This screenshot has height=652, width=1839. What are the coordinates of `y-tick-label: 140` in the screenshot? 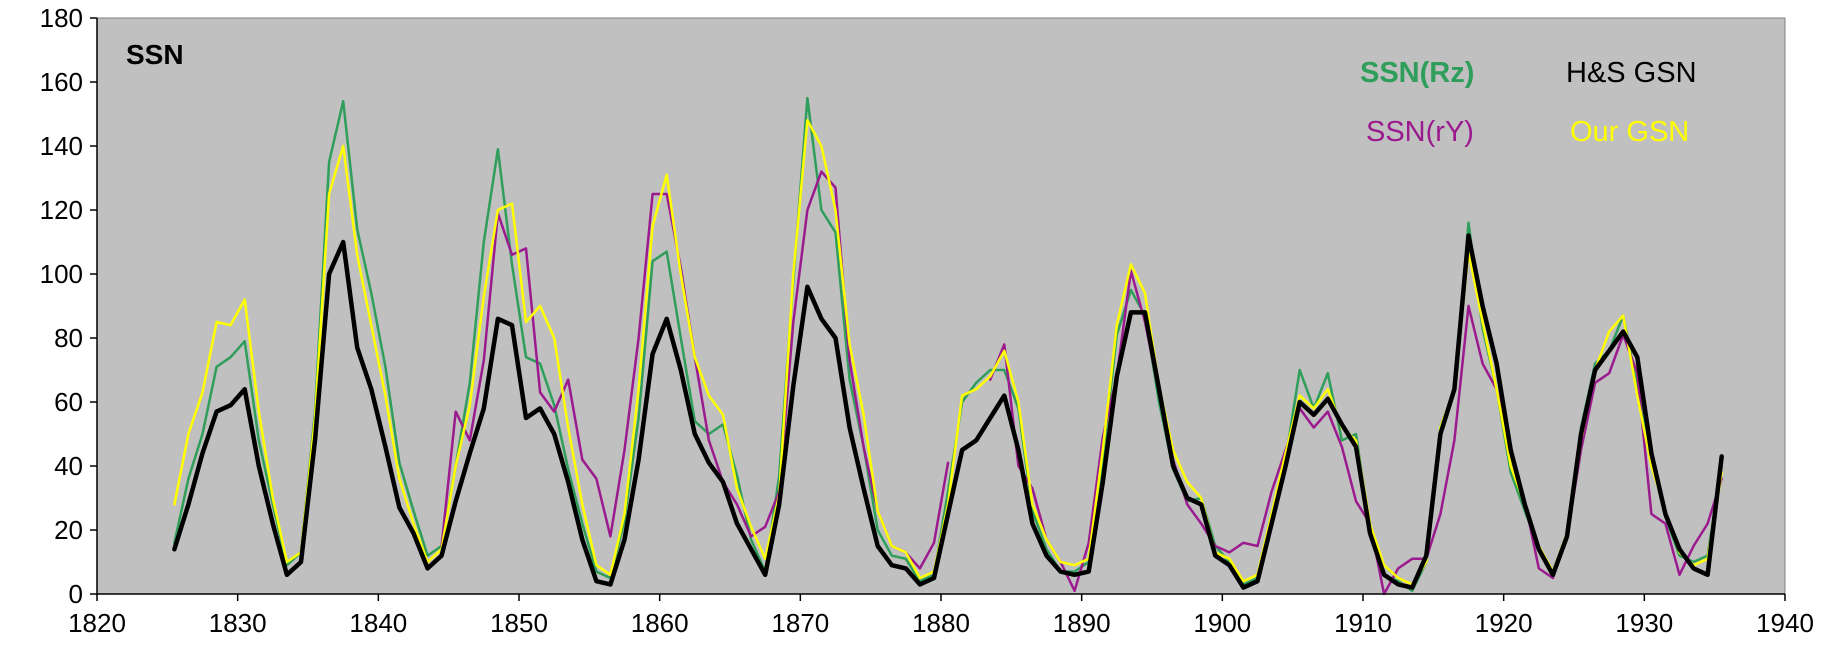 It's located at (61, 146).